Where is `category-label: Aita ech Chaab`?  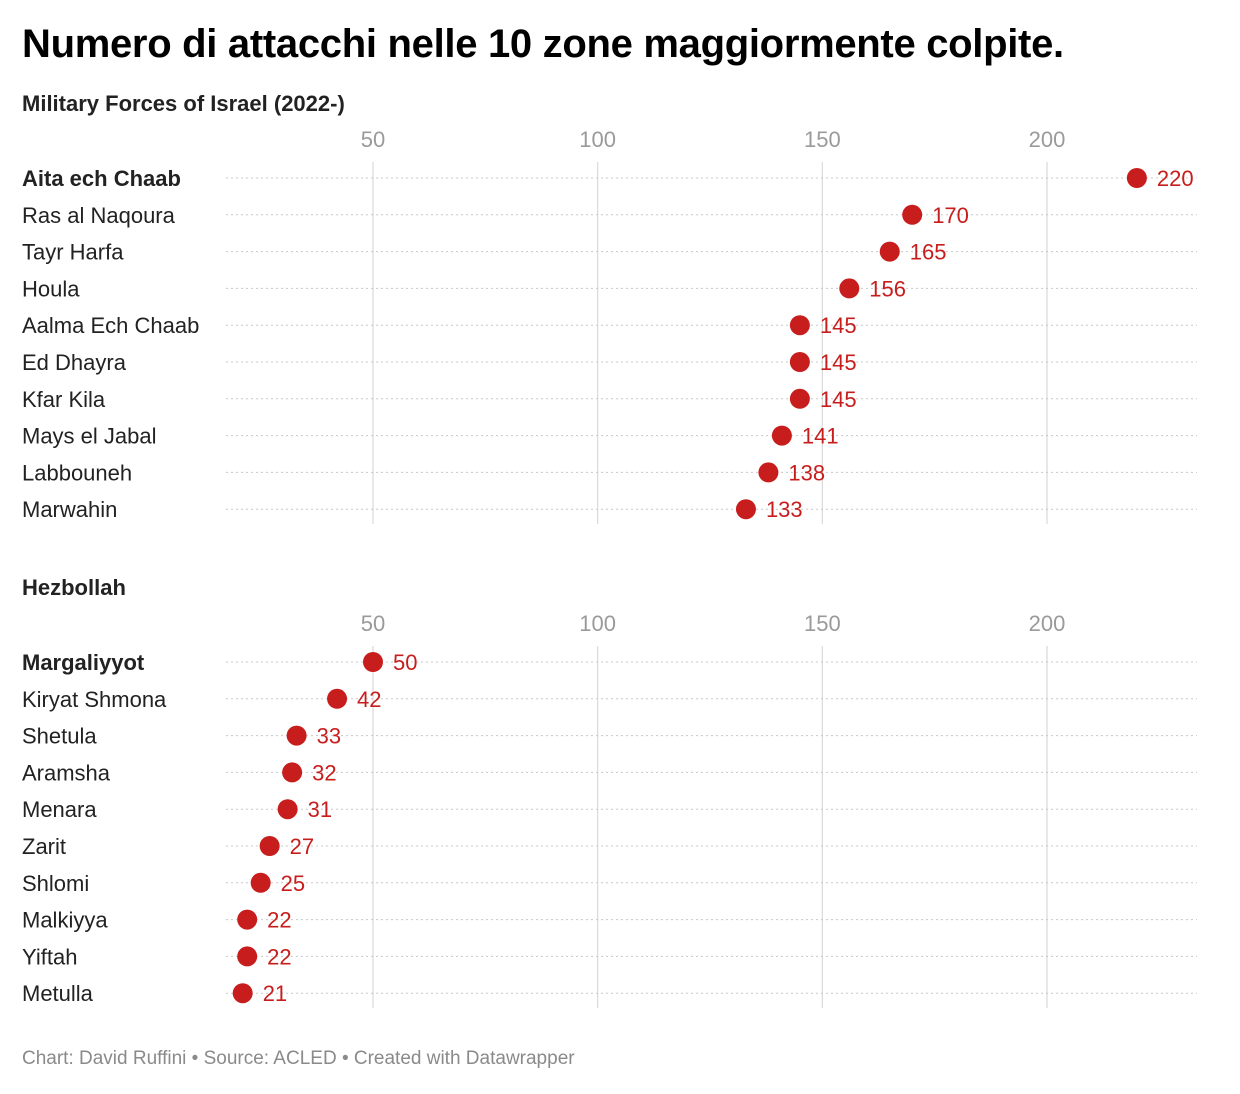
category-label: Aita ech Chaab is located at coordinates (101, 178).